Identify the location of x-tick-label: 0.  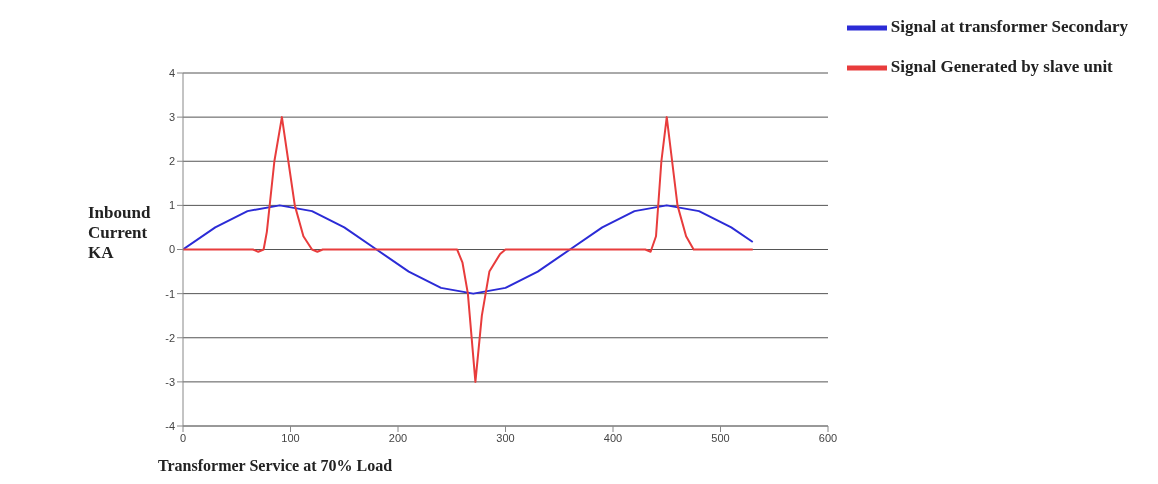
(183, 437).